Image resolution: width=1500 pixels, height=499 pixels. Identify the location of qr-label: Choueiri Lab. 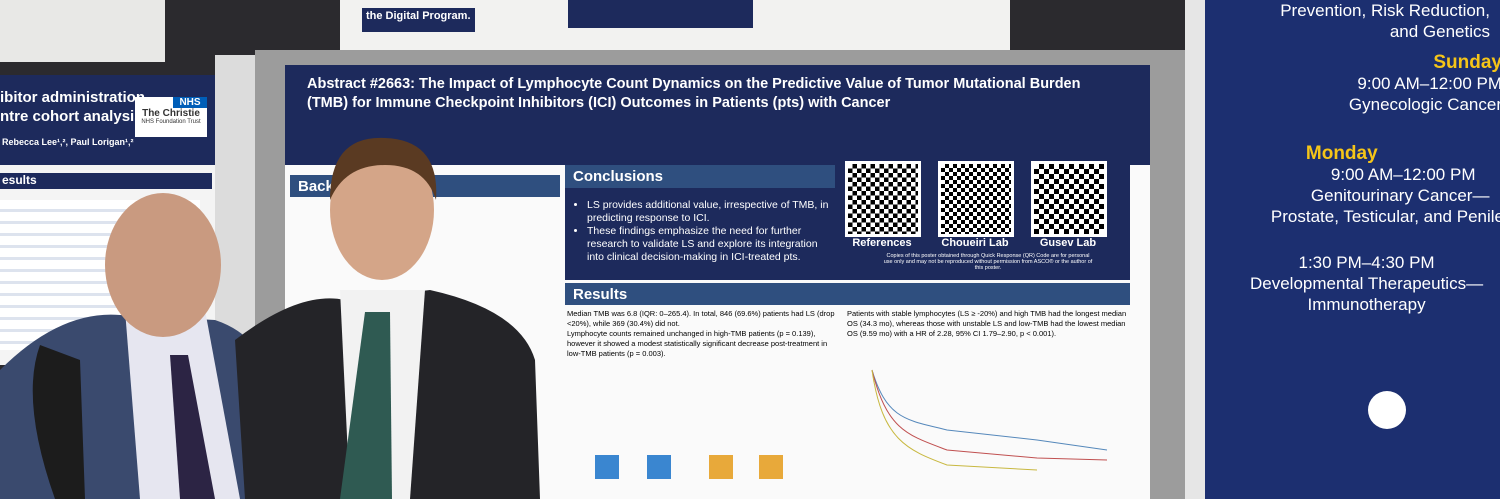
(975, 243).